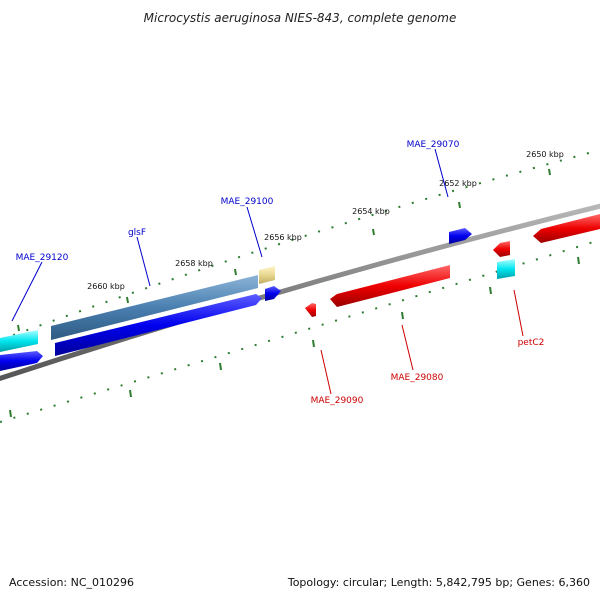 This screenshot has height=600, width=600. Describe the element at coordinates (506, 269) in the screenshot. I see `rna-petC2-feature` at that location.